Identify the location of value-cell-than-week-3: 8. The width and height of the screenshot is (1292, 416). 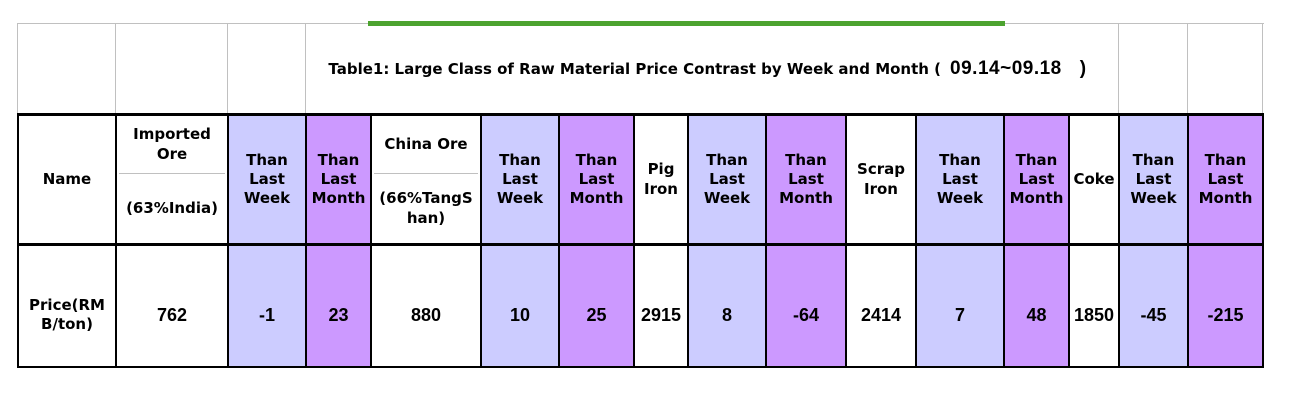
(728, 306).